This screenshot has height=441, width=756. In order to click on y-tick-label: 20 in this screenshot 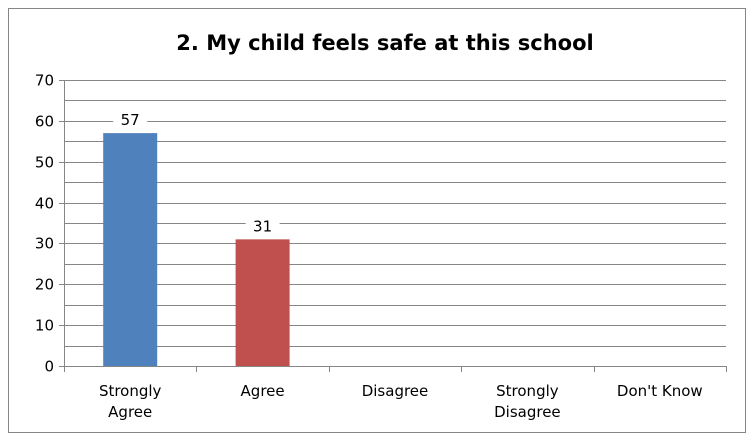, I will do `click(44, 285)`.